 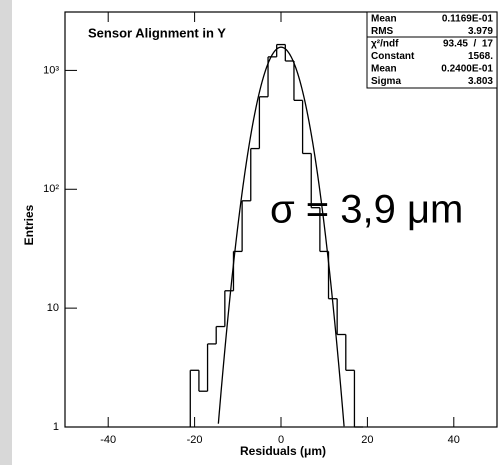 I want to click on stats-value: 0.1169E-01, so click(x=468, y=18).